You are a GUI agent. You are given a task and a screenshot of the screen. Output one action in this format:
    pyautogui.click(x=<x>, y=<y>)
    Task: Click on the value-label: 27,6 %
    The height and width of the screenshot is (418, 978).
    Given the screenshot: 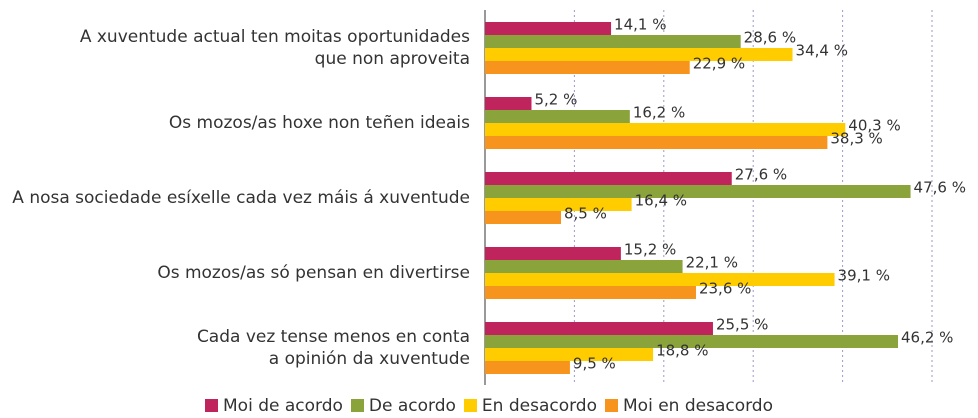 What is the action you would take?
    pyautogui.click(x=761, y=175)
    